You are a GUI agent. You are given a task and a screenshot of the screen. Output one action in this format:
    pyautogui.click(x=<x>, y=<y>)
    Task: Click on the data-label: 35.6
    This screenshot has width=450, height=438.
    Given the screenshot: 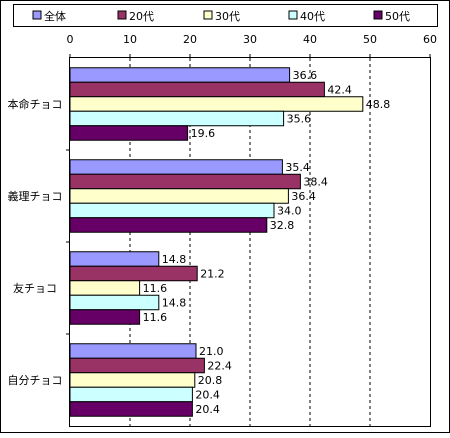 What is the action you would take?
    pyautogui.click(x=299, y=119)
    